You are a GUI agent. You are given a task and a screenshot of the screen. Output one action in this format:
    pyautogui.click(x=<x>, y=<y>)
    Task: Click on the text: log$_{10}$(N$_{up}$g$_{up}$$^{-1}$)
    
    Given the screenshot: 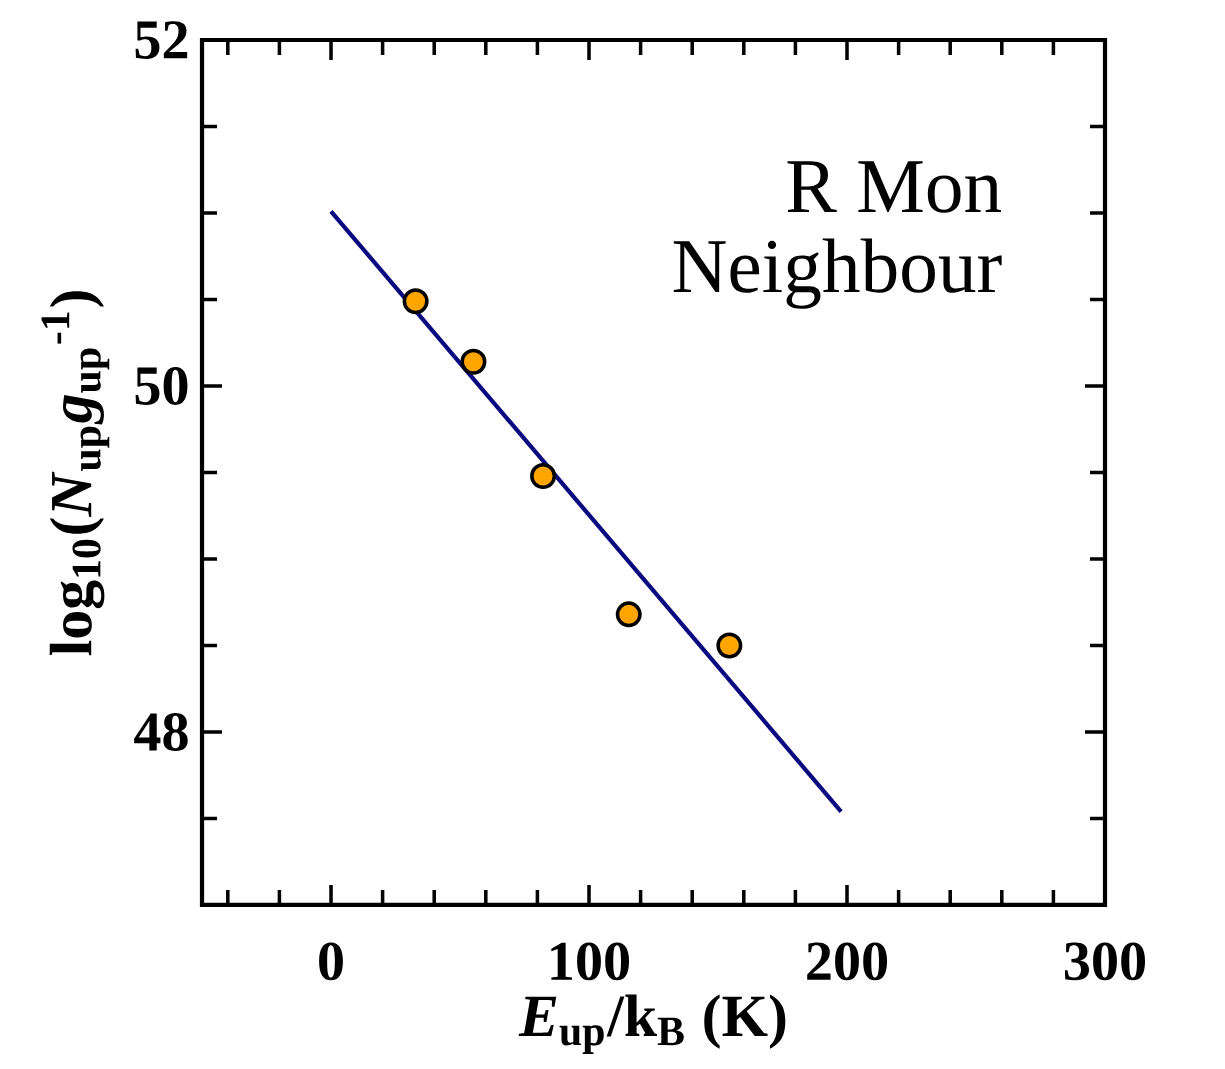 What is the action you would take?
    pyautogui.click(x=75, y=473)
    